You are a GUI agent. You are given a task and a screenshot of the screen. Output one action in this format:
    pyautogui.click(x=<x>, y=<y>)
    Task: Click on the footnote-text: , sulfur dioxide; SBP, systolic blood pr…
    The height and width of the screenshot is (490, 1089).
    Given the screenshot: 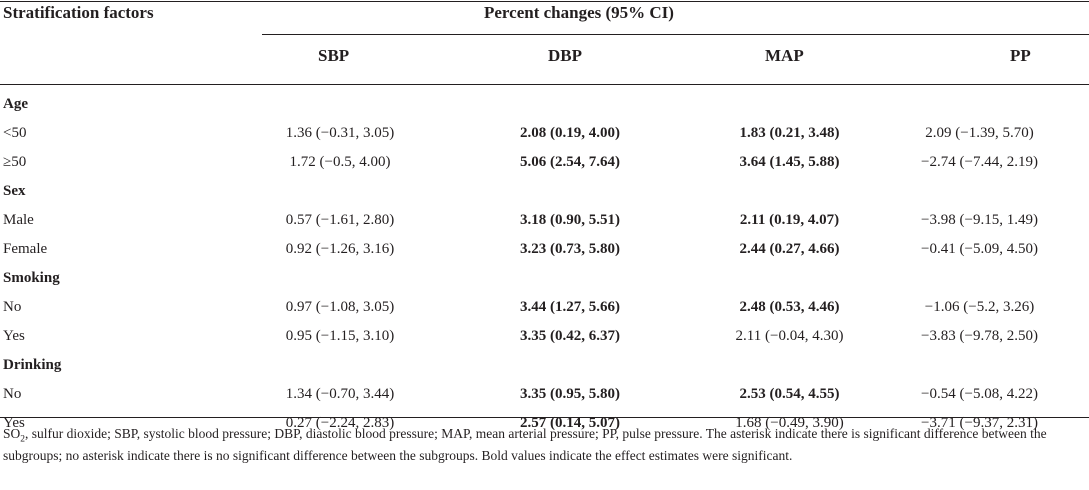 What is the action you would take?
    pyautogui.click(x=525, y=444)
    